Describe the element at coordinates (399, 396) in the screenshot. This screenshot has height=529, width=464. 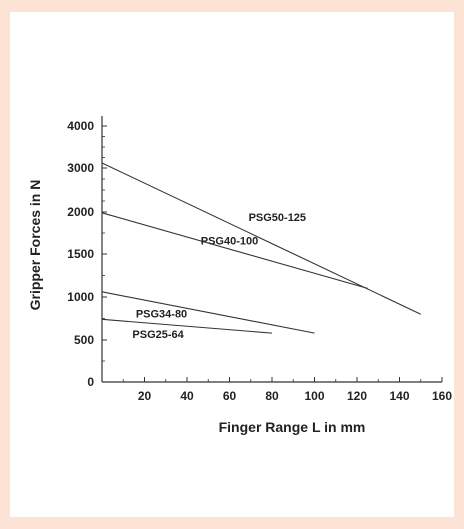
I see `x-tick-label-140: 140` at that location.